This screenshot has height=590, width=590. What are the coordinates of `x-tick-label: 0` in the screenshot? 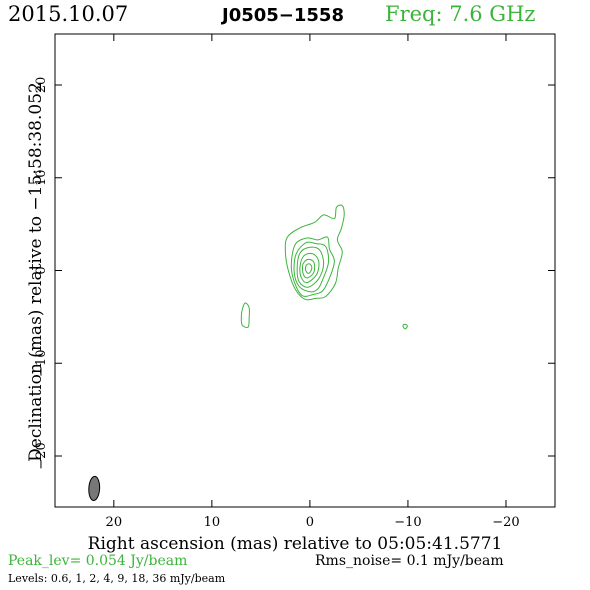 It's located at (310, 522).